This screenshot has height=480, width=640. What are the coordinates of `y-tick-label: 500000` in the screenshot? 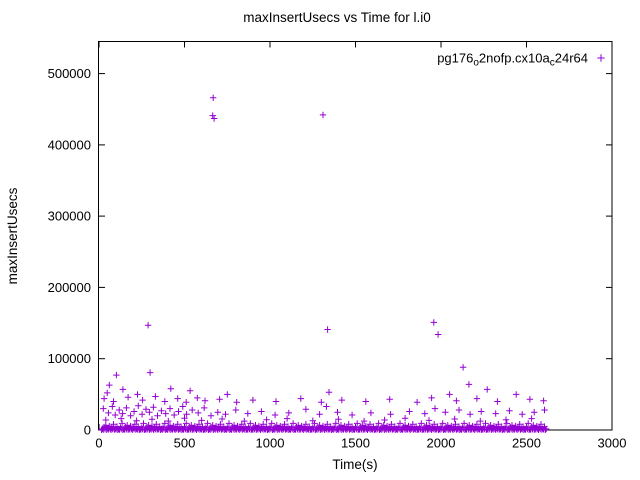 It's located at (69, 73).